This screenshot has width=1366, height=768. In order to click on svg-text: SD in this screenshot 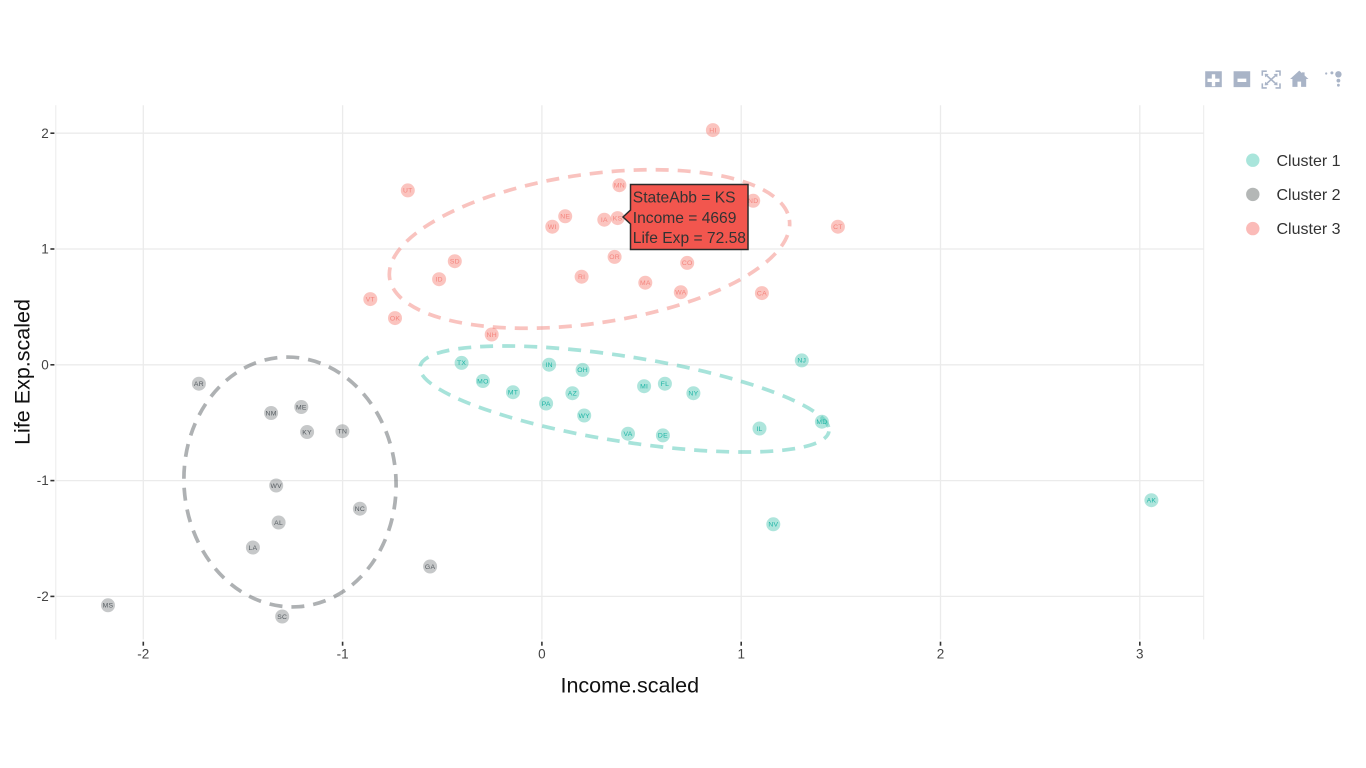, I will do `click(455, 262)`.